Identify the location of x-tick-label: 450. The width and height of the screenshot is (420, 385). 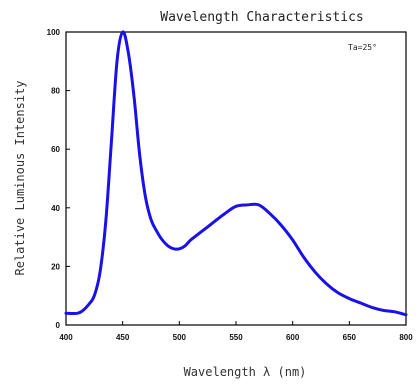
(123, 337).